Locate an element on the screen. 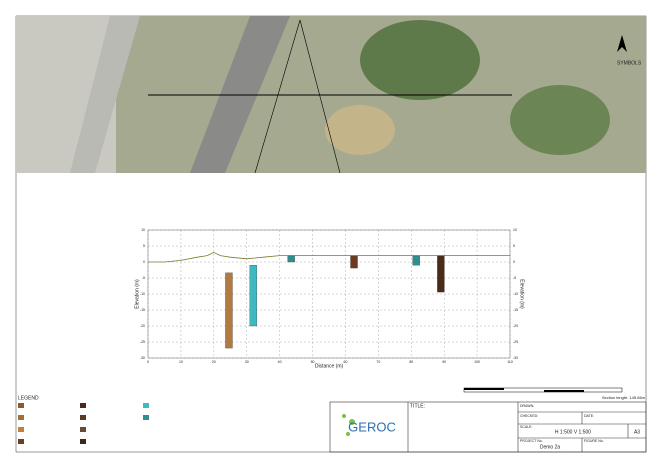  scale-label: SCALE: is located at coordinates (526, 427).